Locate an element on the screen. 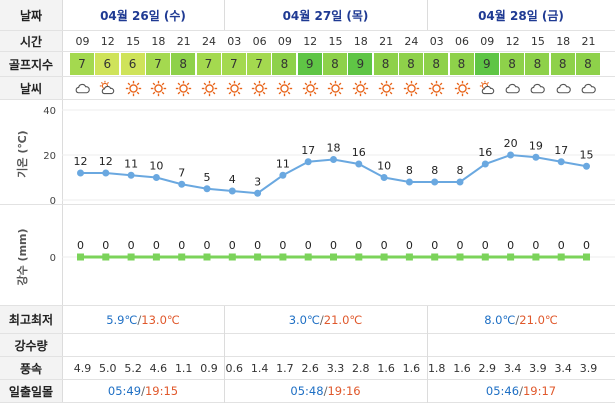 Image resolution: width=615 pixels, height=403 pixels. sunrise-time: 05:46 is located at coordinates (502, 391).